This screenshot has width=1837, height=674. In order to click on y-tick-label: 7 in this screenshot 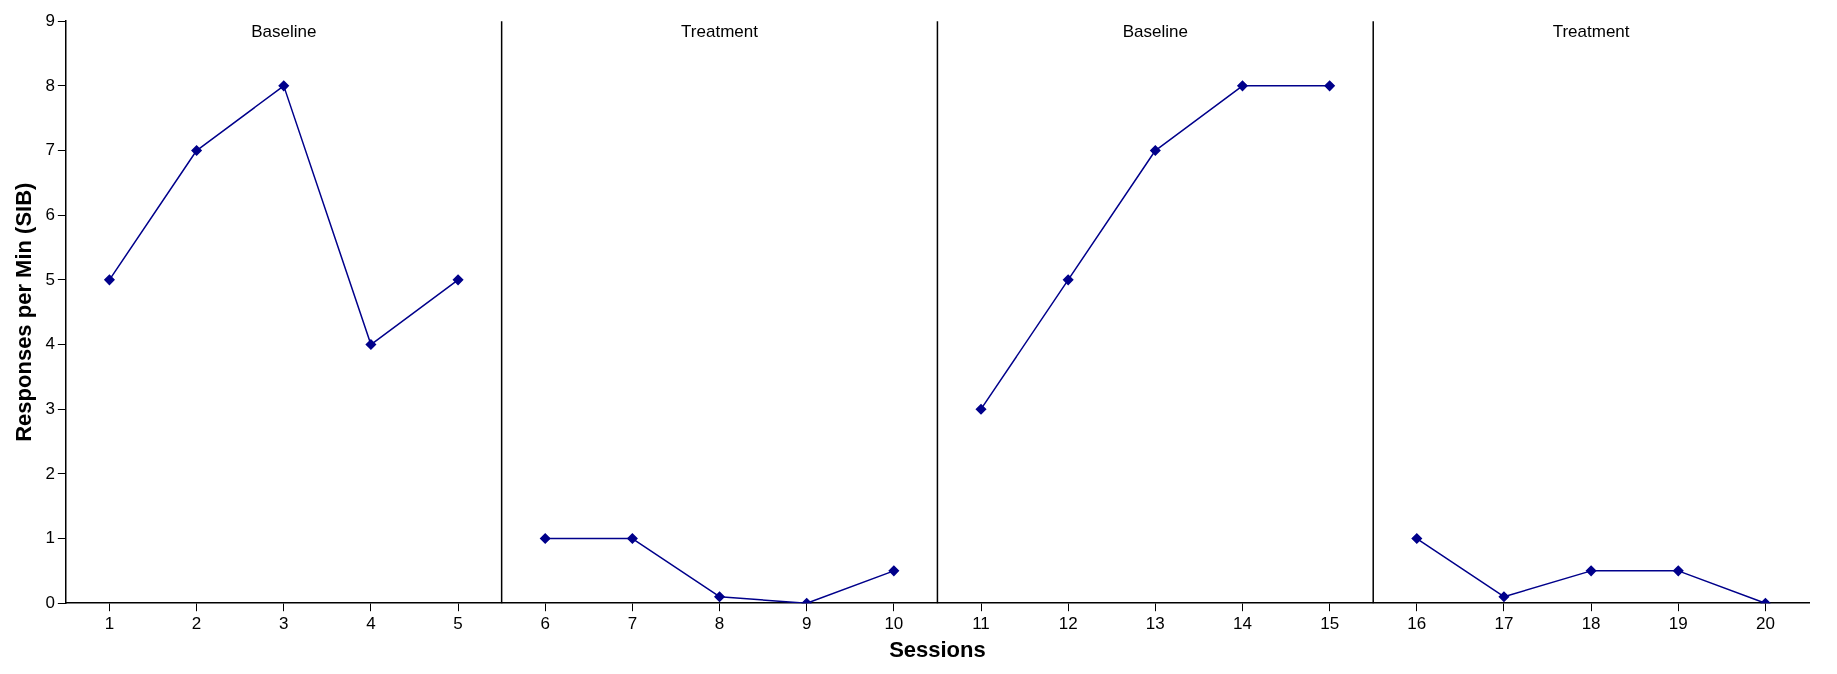, I will do `click(50, 150)`.